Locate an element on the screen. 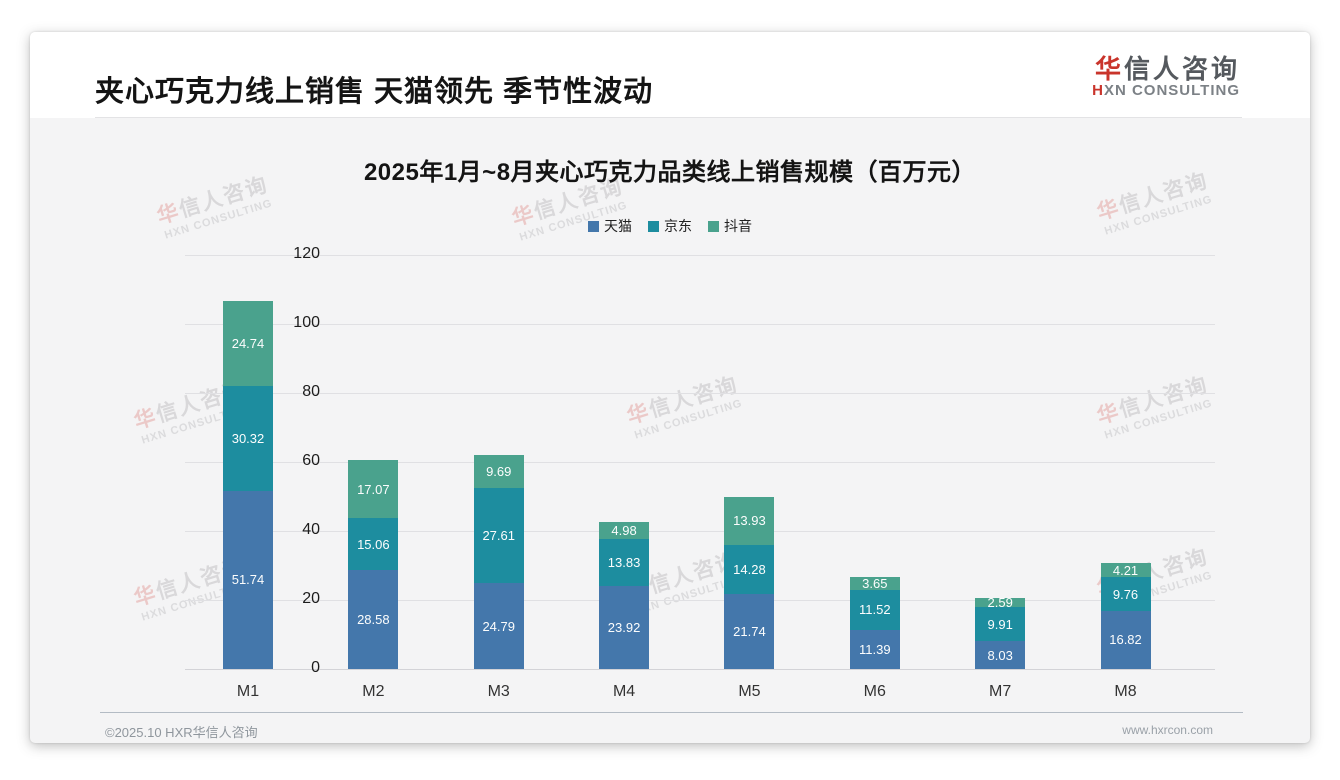 The height and width of the screenshot is (780, 1340). logo-english: HXN CONSULTING is located at coordinates (1166, 91).